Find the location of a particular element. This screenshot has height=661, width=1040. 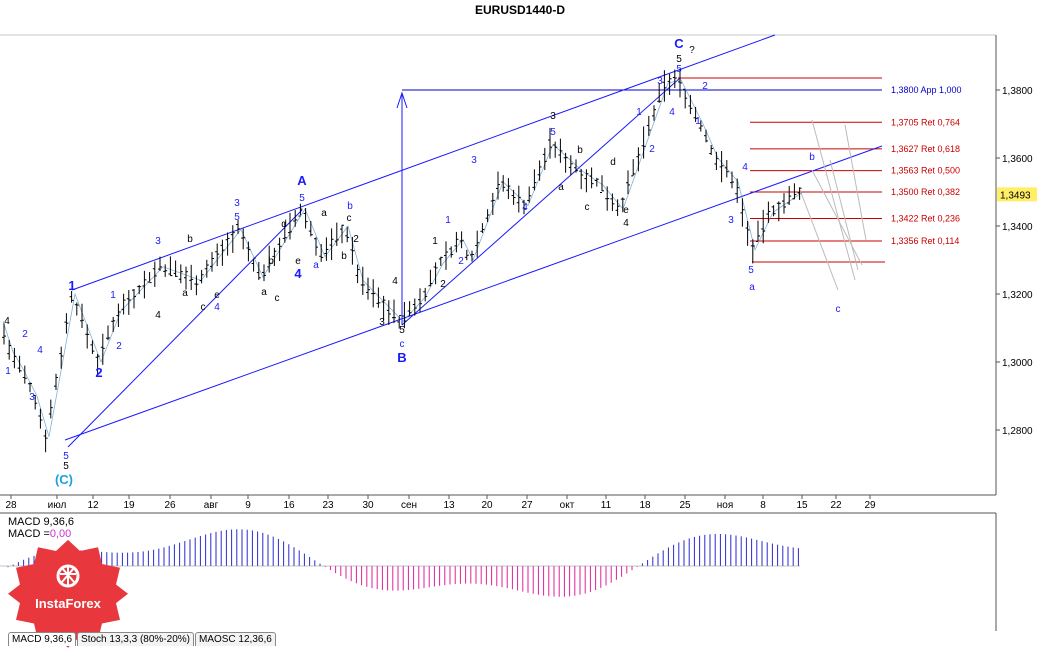

tab-macd: MACD 9,36,6 is located at coordinates (42, 639).